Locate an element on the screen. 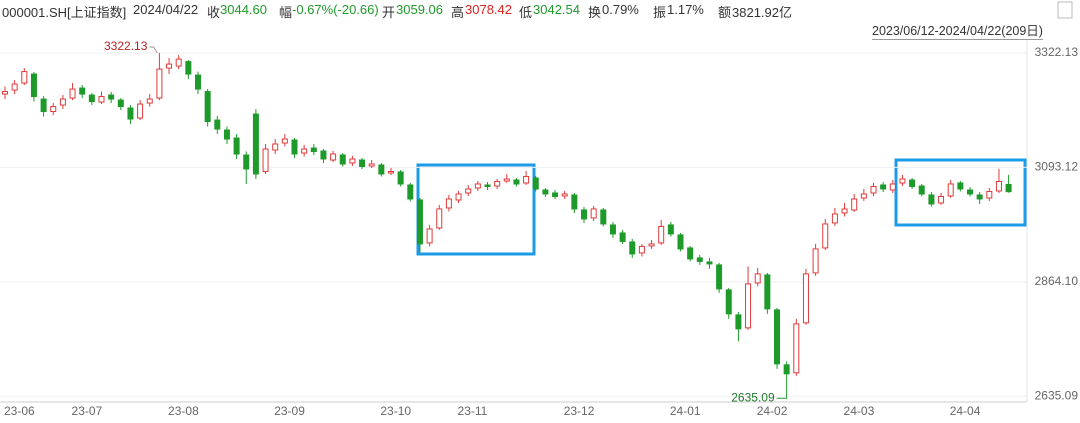  leader-line is located at coordinates (153, 50).